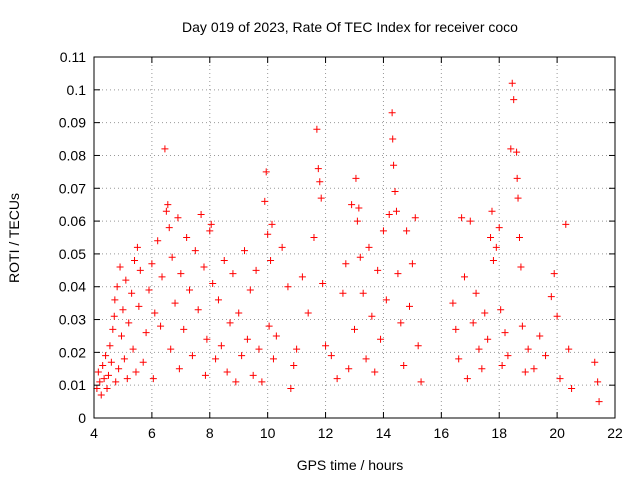 The image size is (640, 480). Describe the element at coordinates (615, 433) in the screenshot. I see `x-tick-label: 22` at that location.